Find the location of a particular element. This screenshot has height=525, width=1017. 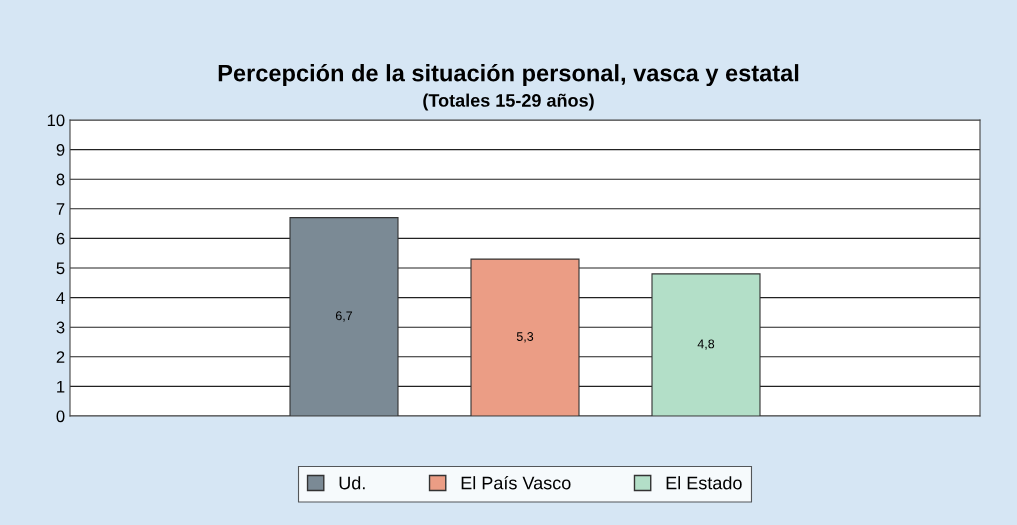

data-label: 5,3 is located at coordinates (525, 337).